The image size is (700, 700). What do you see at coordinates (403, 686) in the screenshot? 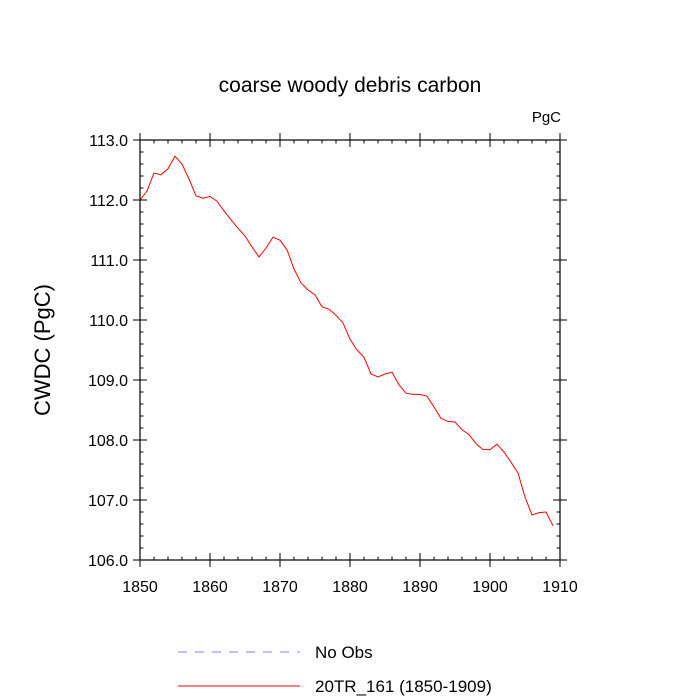
I see `legend-label-20tr-161: 20TR_161 (1850-1909)` at bounding box center [403, 686].